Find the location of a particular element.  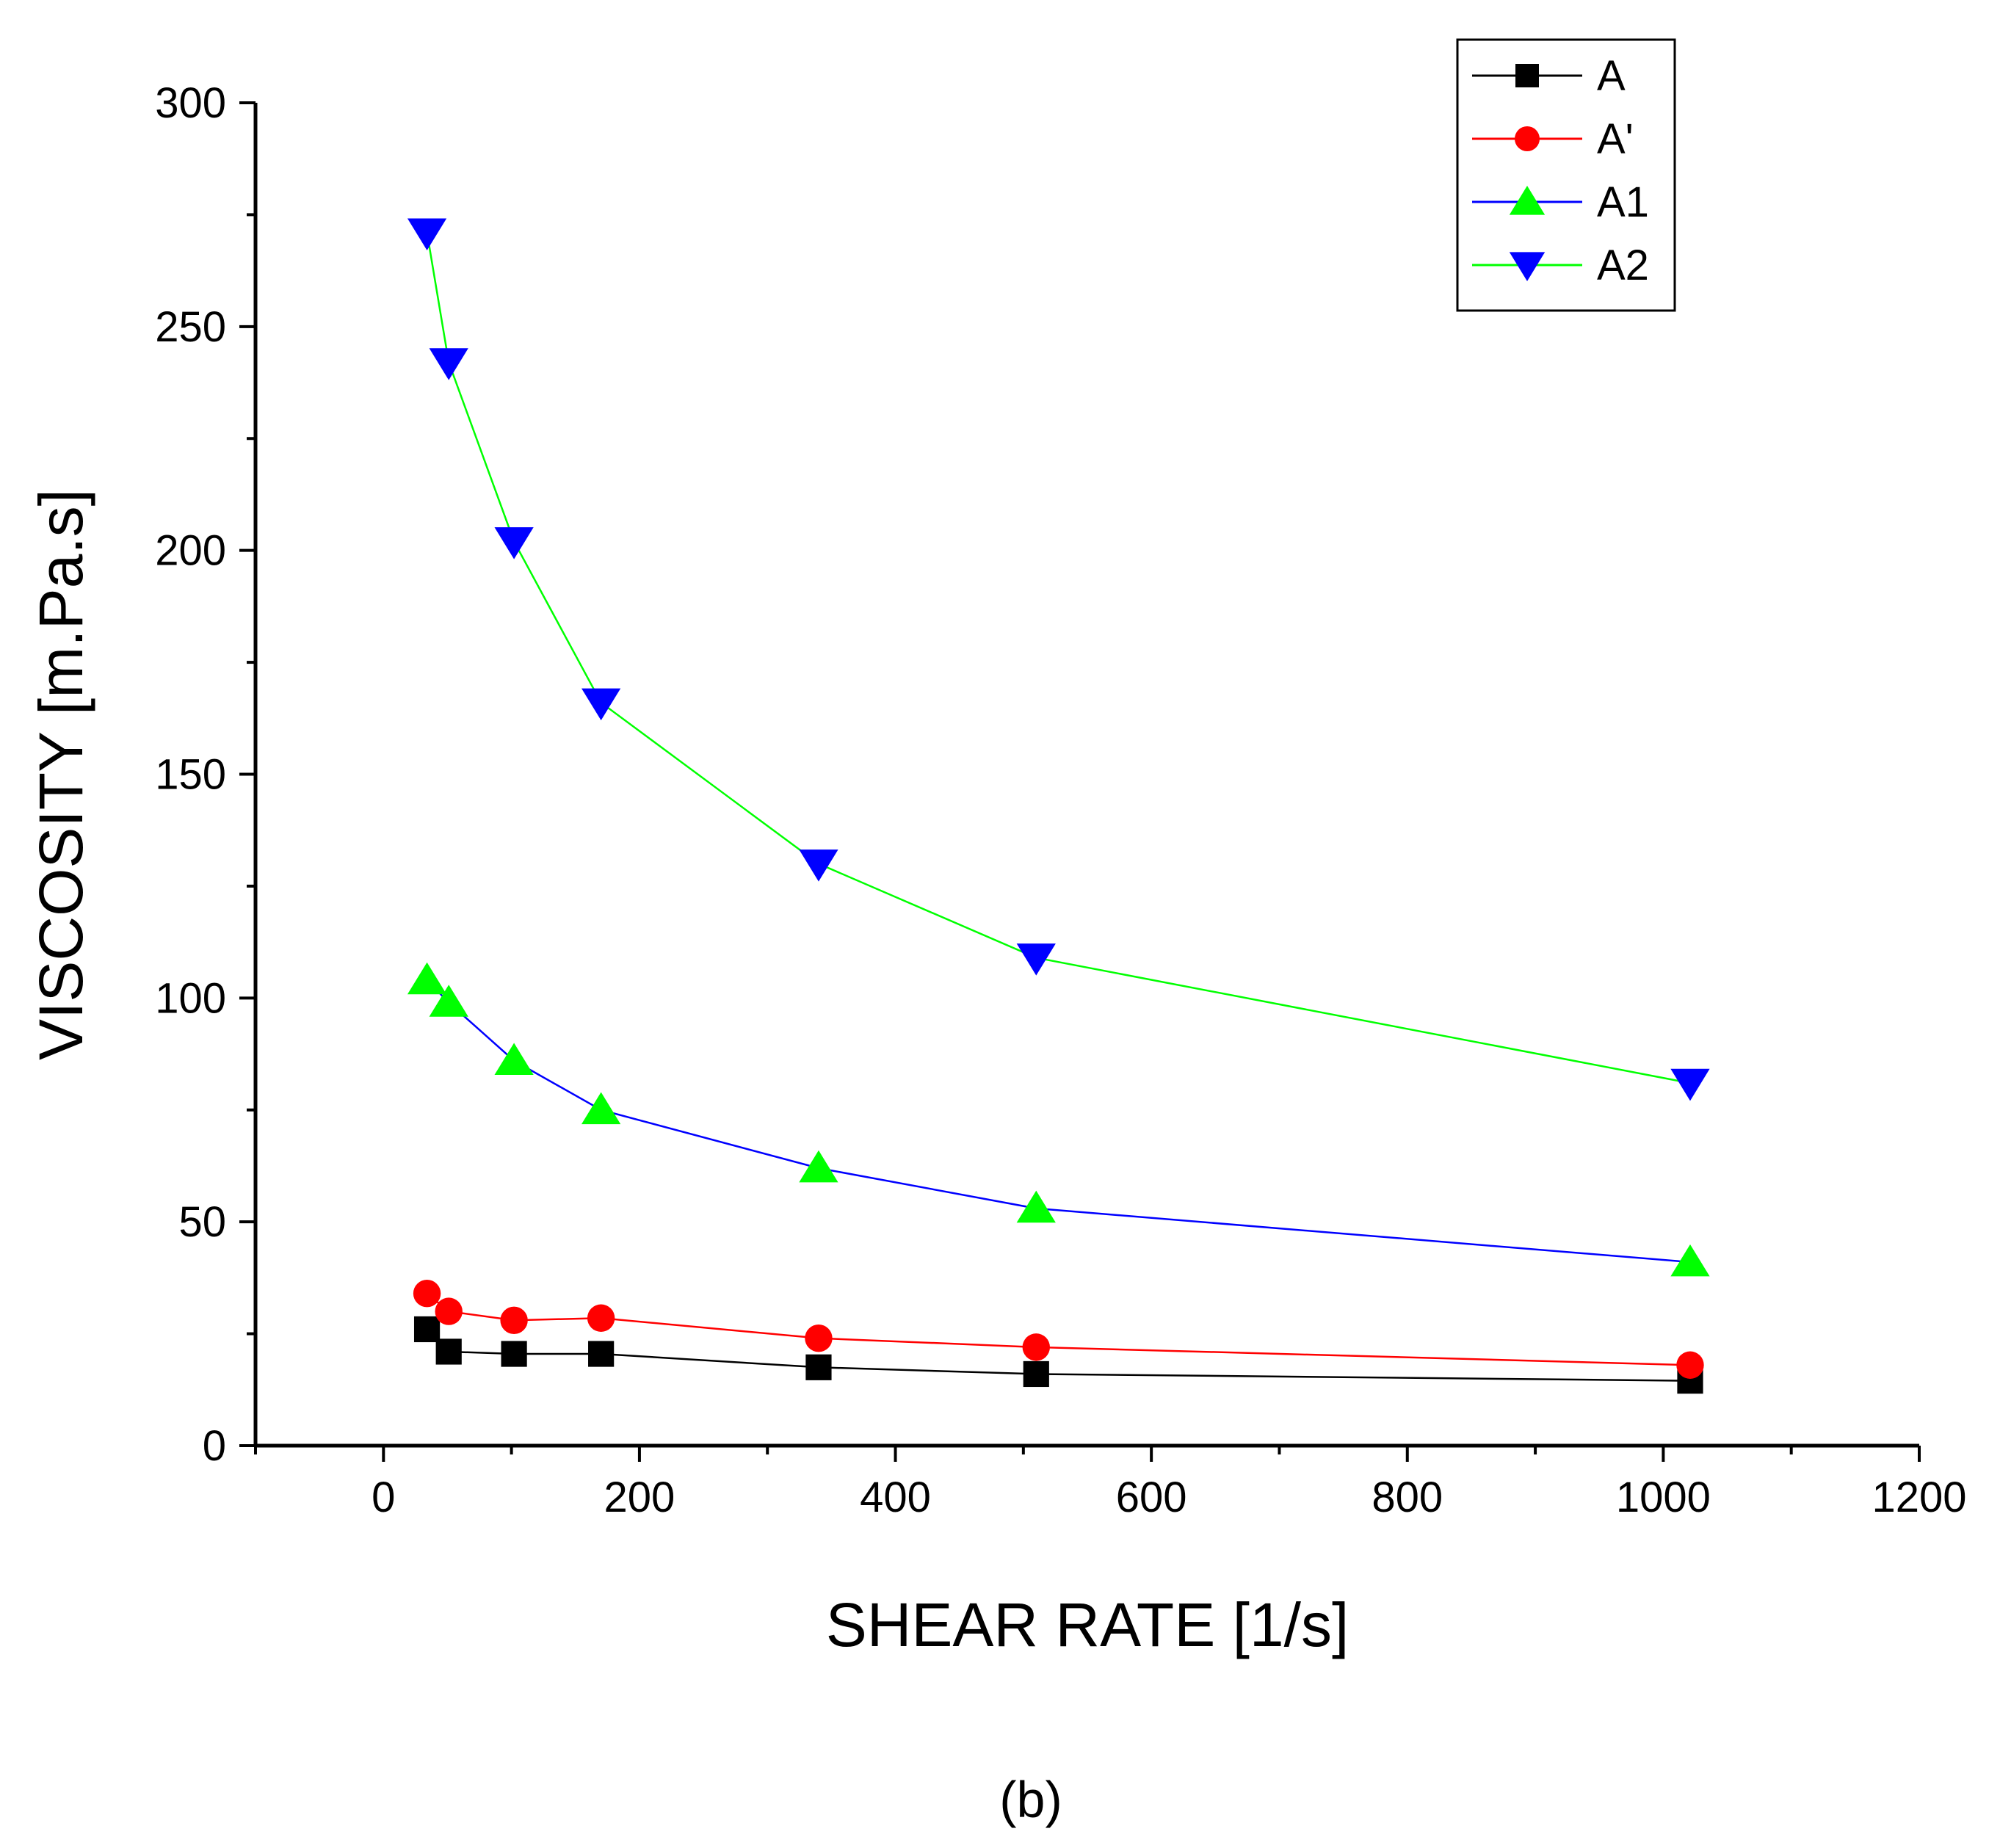

y-tick-label: 150 is located at coordinates (191, 775).